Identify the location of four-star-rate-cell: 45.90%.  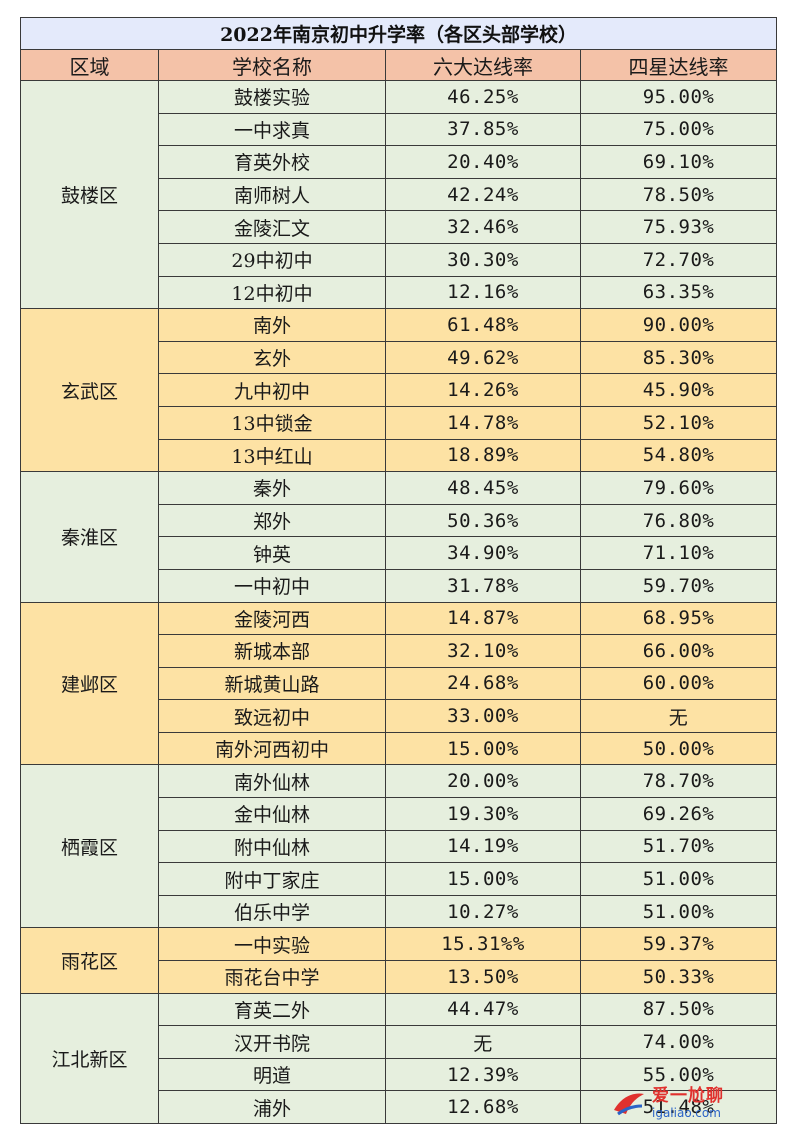
(678, 390).